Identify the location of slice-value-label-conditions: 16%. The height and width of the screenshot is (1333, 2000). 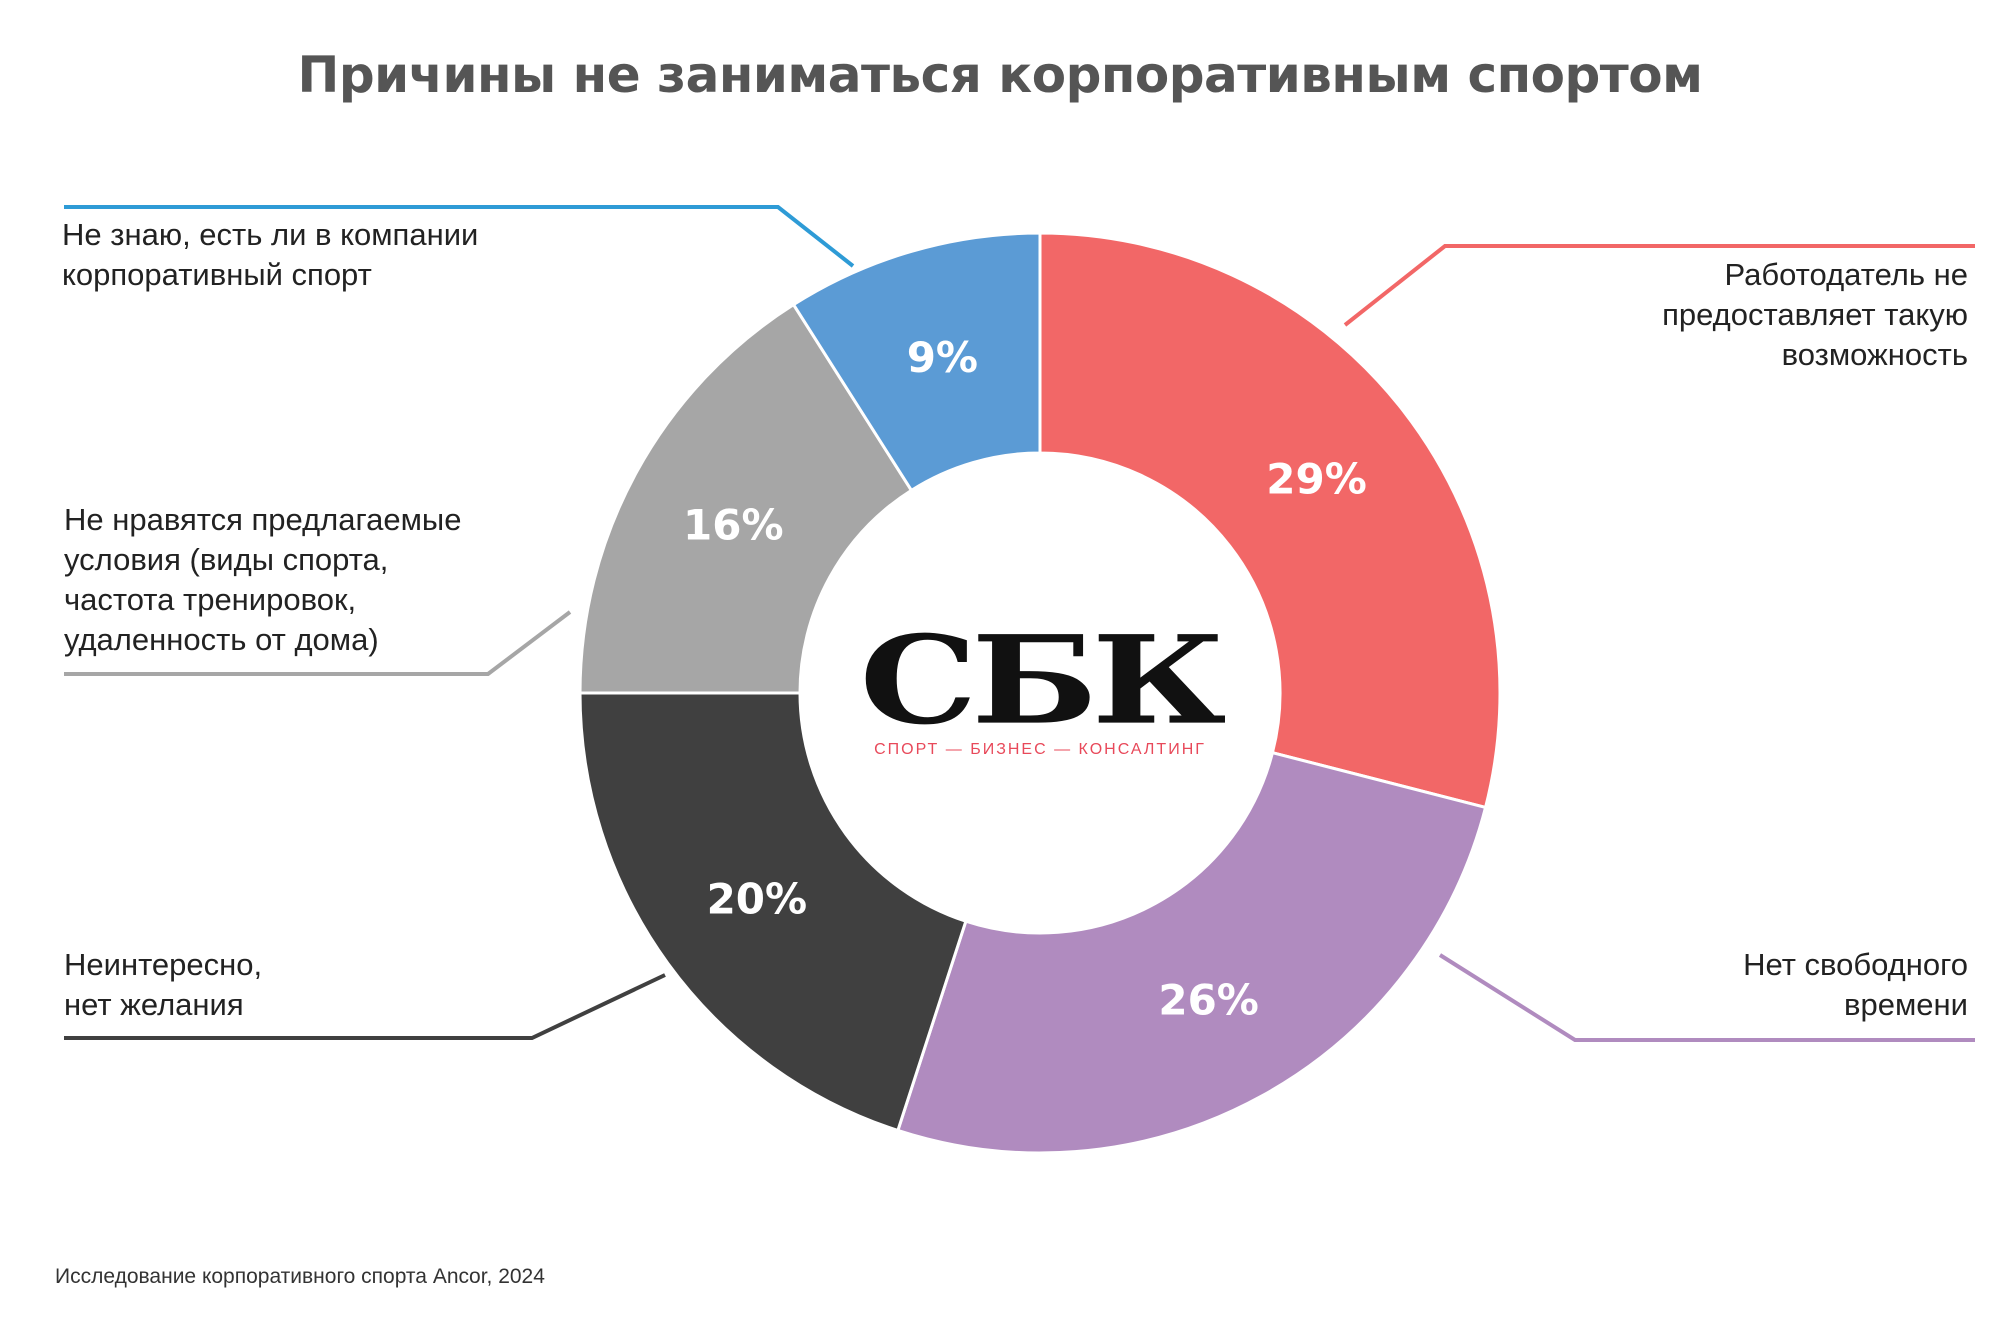
(733, 524).